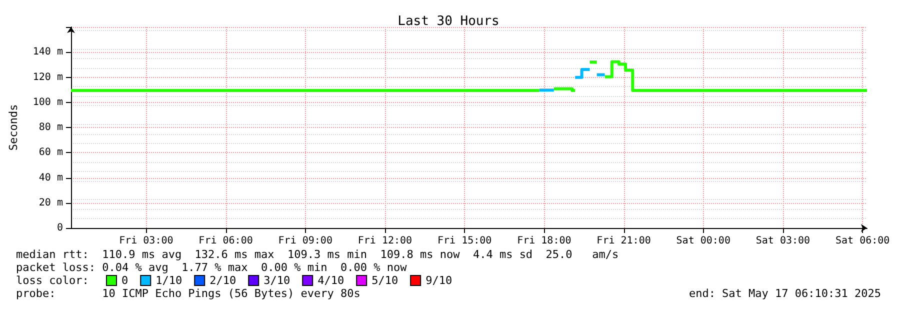  Describe the element at coordinates (47, 77) in the screenshot. I see `y-tick-label: 120 m` at that location.